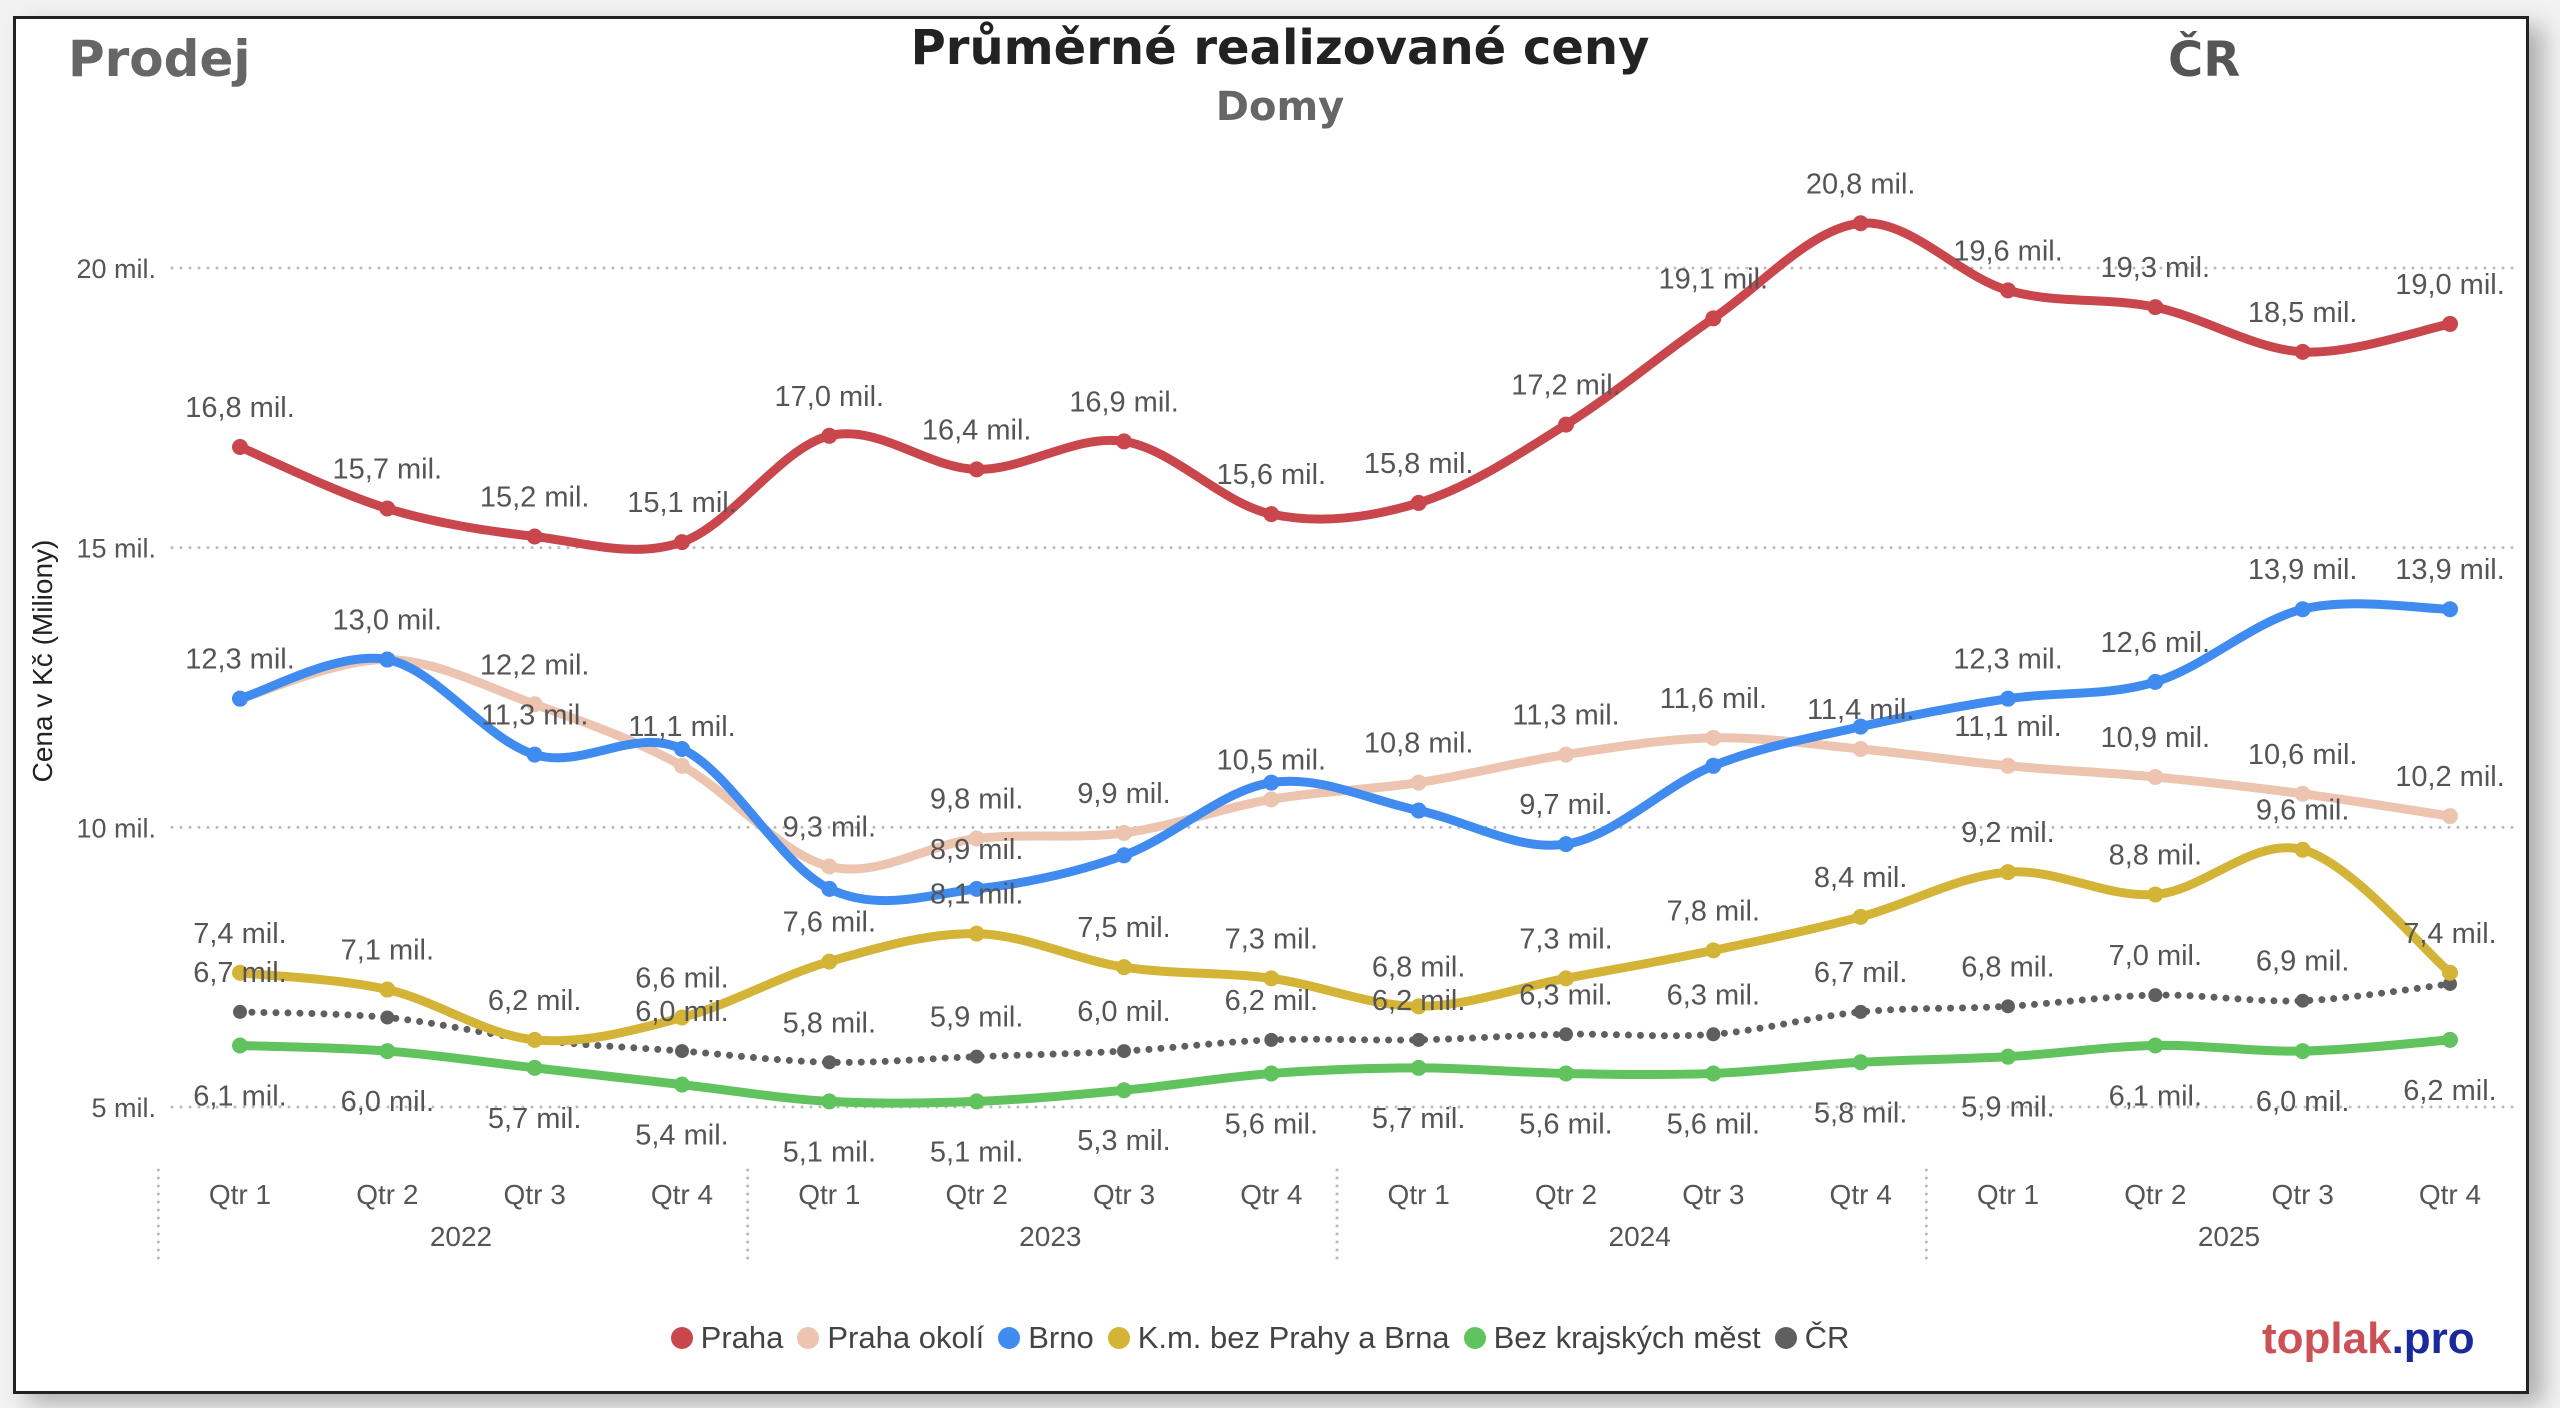 The width and height of the screenshot is (2560, 1408). Describe the element at coordinates (726, 1338) in the screenshot. I see `legend-item: Praha` at that location.